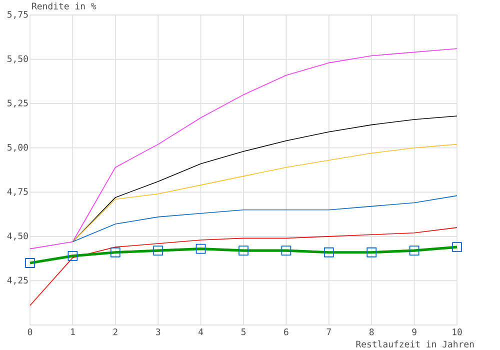 This screenshot has width=500, height=350. Describe the element at coordinates (17, 280) in the screenshot. I see `y-tick-label: 4,25` at that location.